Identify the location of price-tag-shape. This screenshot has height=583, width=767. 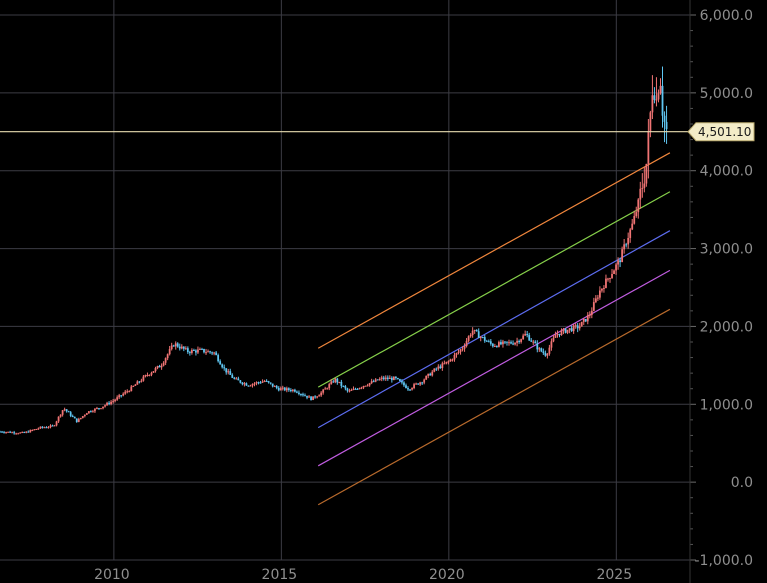
(721, 132).